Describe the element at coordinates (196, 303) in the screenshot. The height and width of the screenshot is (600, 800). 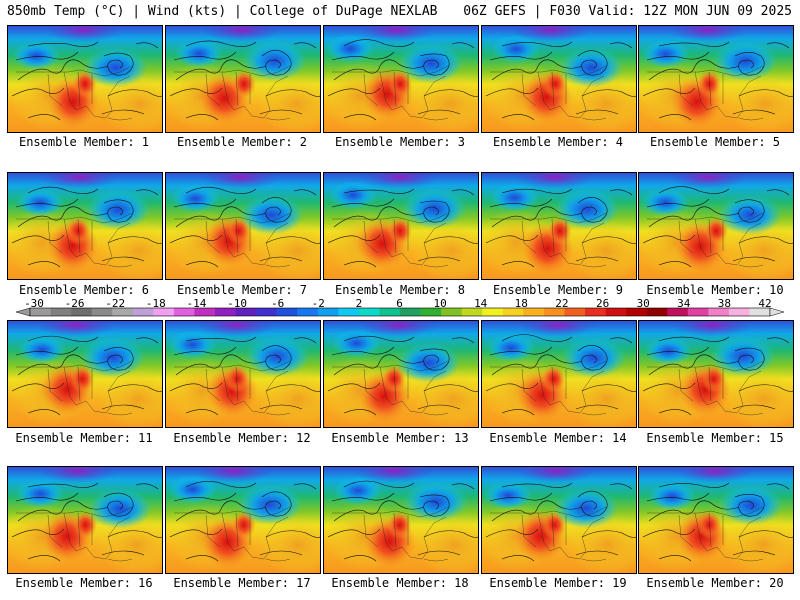
I see `colorbar-tick-label: -14` at that location.